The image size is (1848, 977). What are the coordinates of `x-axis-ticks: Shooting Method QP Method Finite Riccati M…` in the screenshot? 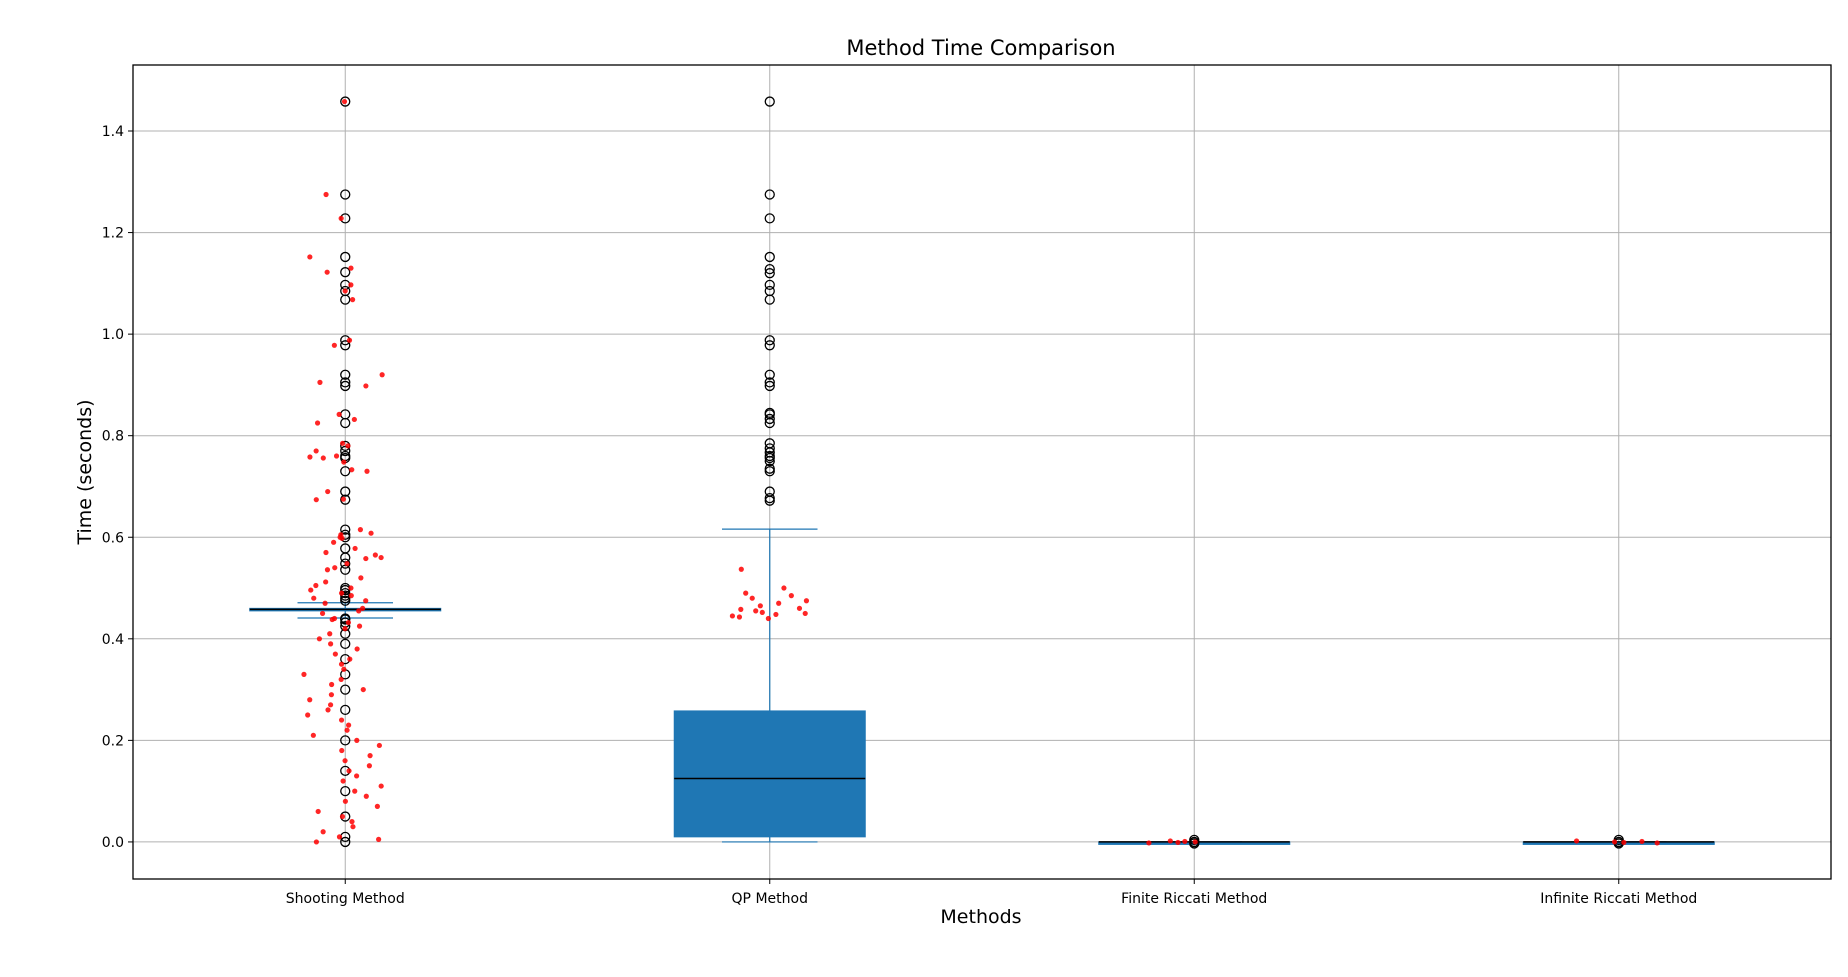 It's located at (991, 893).